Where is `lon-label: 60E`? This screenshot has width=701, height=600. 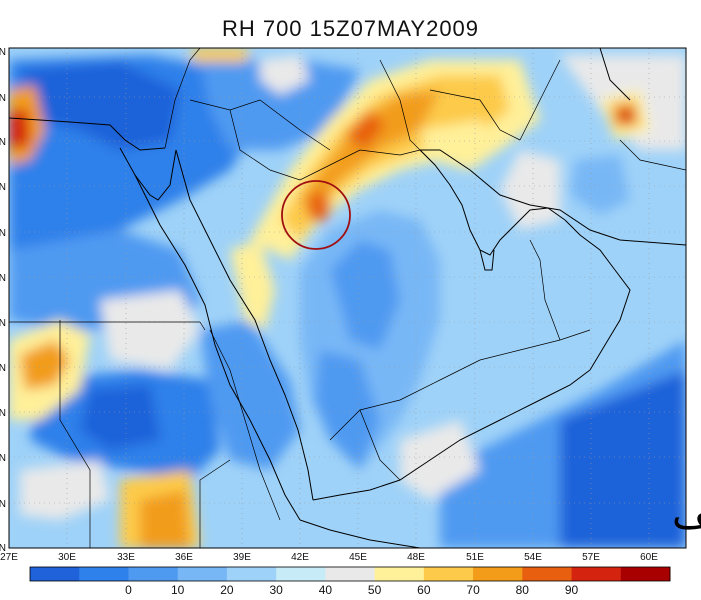
lon-label: 60E is located at coordinates (649, 557).